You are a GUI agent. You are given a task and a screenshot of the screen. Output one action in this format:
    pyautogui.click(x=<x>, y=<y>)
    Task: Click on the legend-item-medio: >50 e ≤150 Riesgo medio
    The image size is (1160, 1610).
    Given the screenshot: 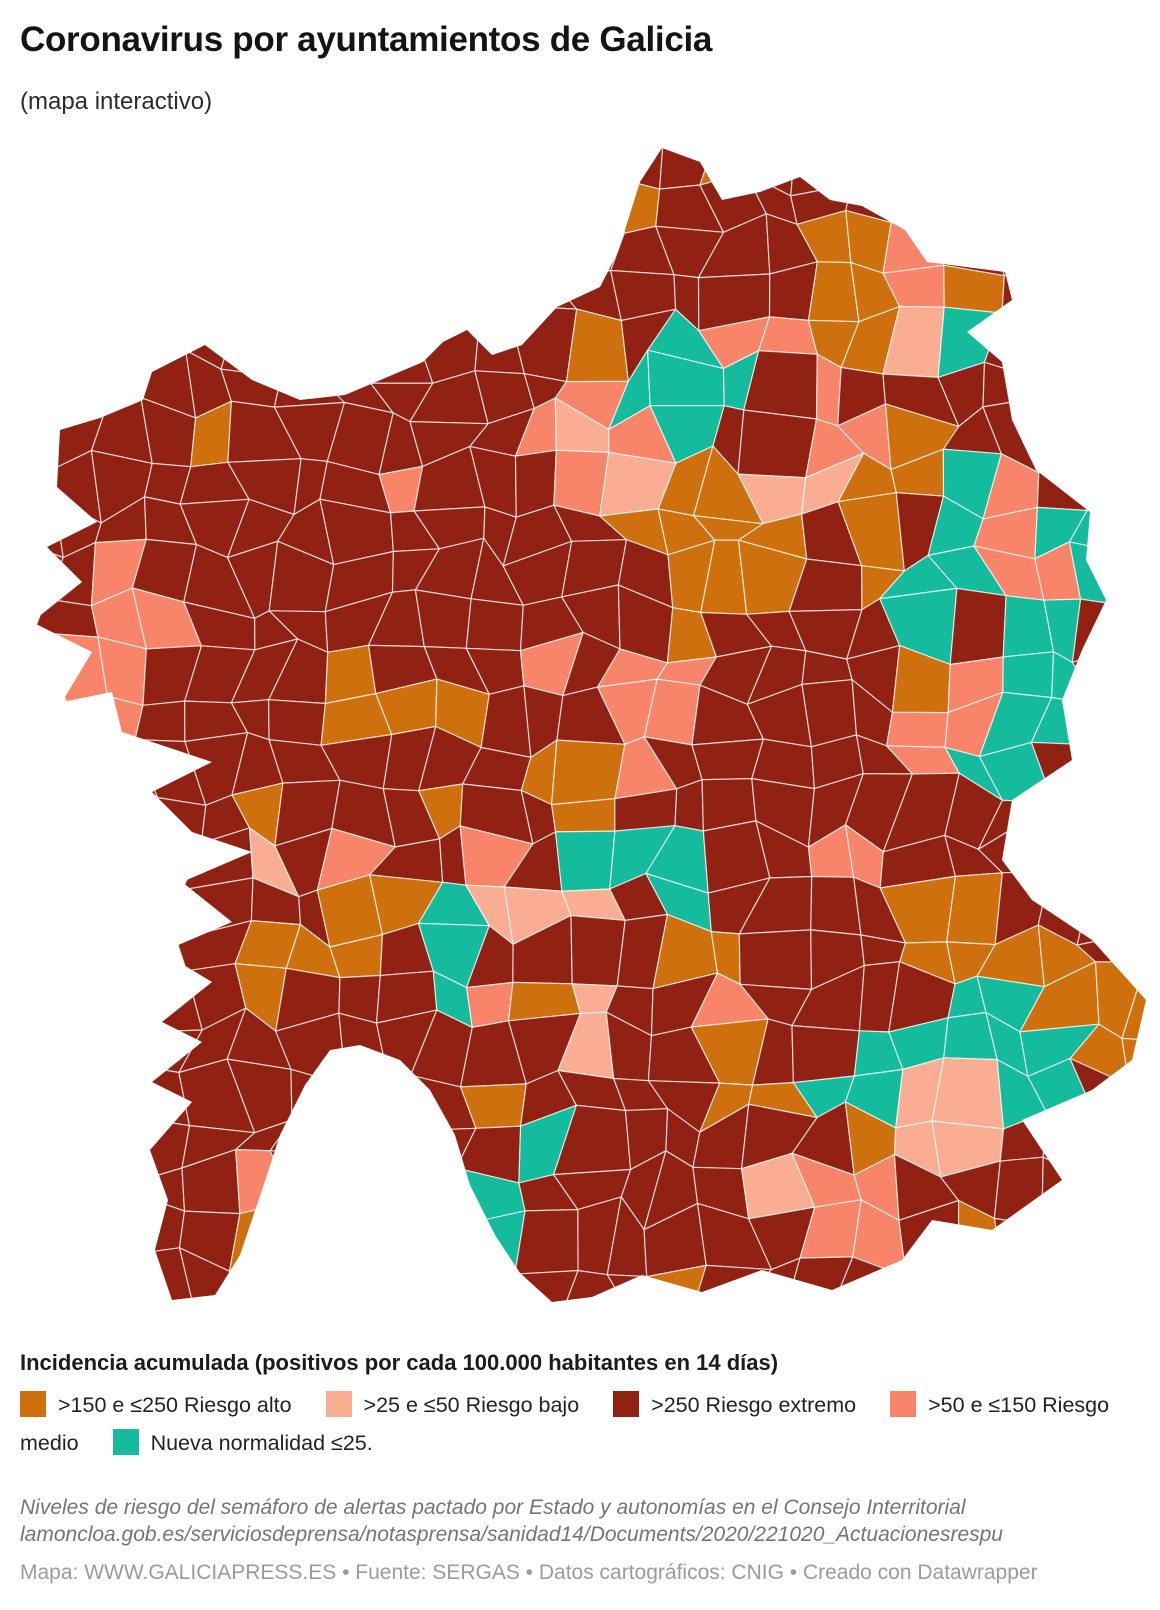 What is the action you would take?
    pyautogui.click(x=565, y=1423)
    